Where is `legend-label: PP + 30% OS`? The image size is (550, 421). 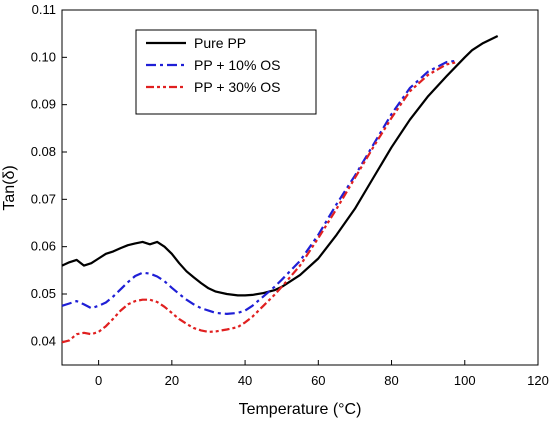 legend-label: PP + 30% OS is located at coordinates (237, 87).